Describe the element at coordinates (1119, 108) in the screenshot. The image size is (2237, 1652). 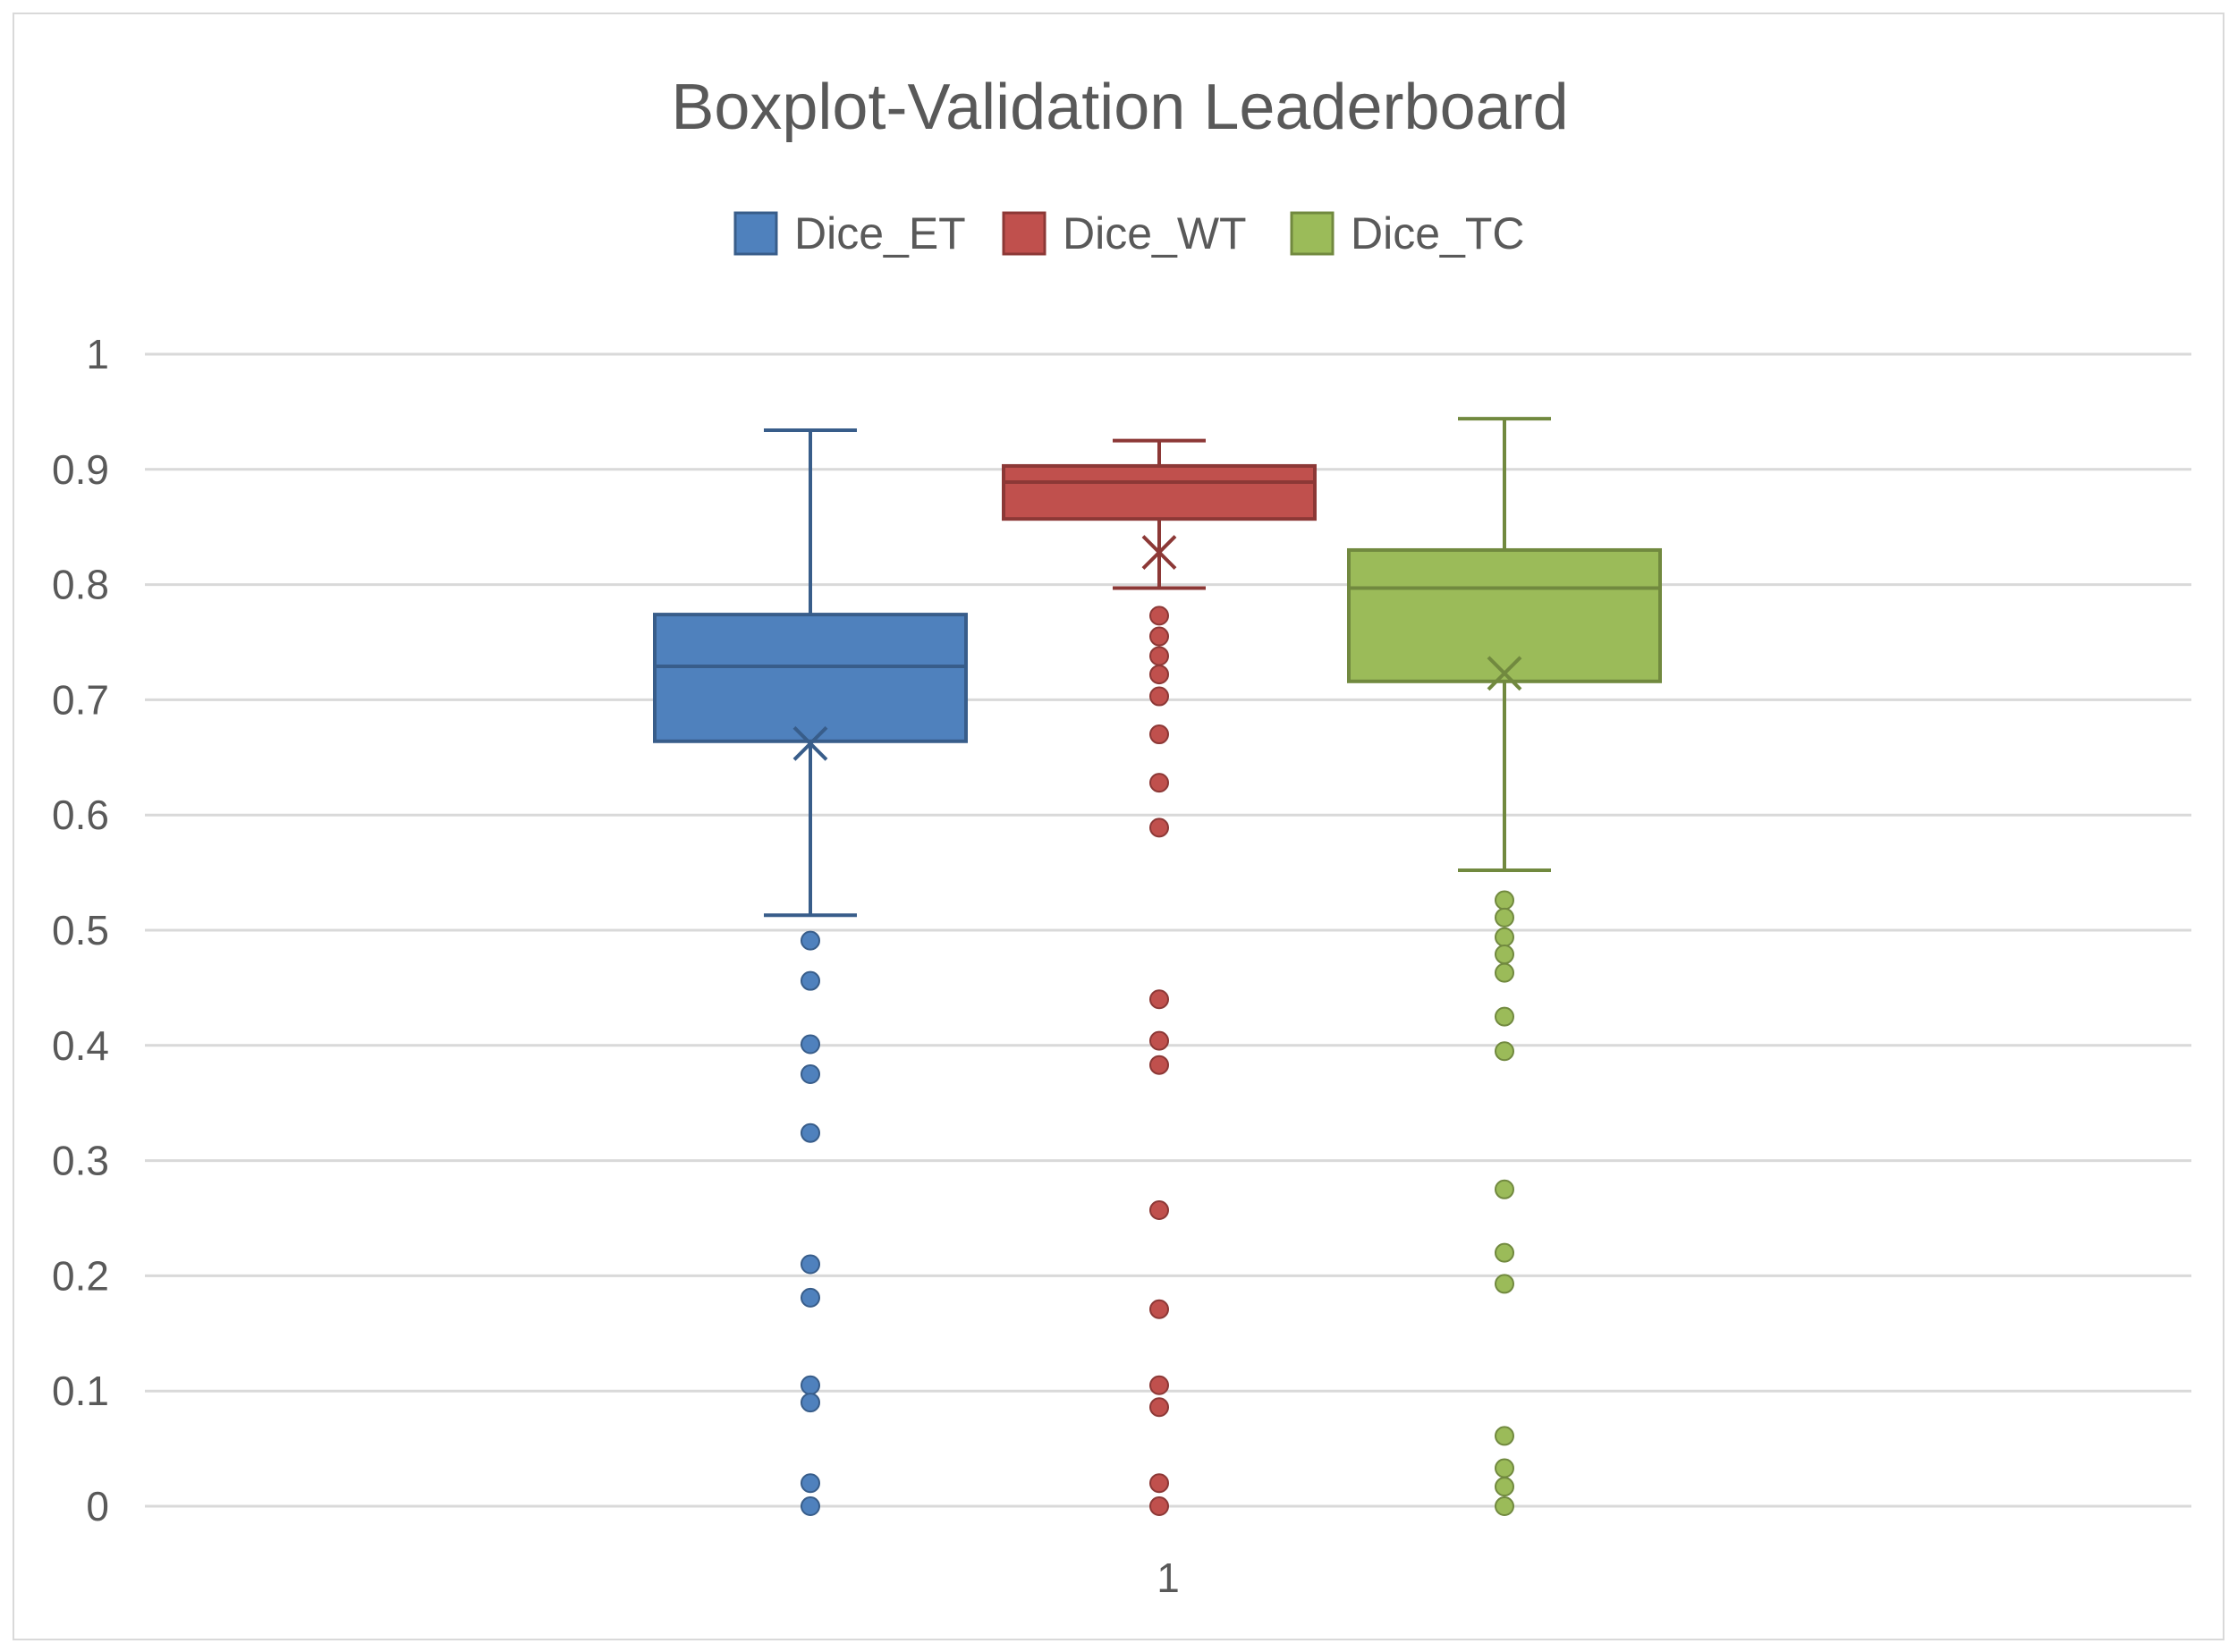
I see `chart-title: Boxplot-Validation Leaderboard` at that location.